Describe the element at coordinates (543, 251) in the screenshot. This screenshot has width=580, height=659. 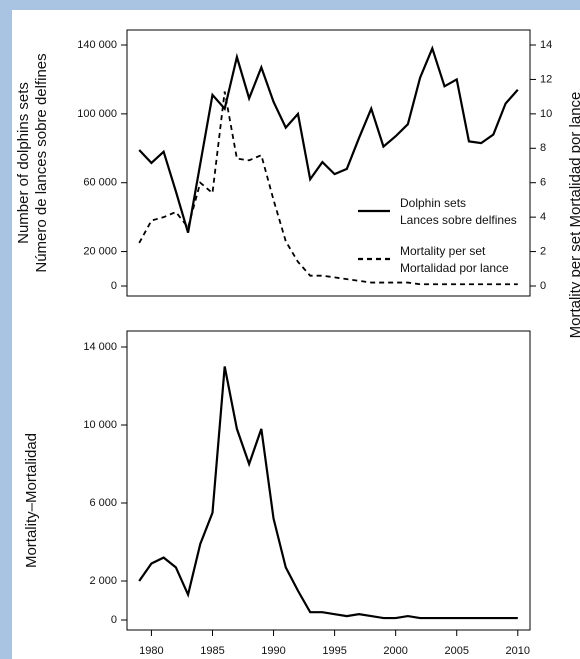
I see `y2-tick-label: 2` at that location.